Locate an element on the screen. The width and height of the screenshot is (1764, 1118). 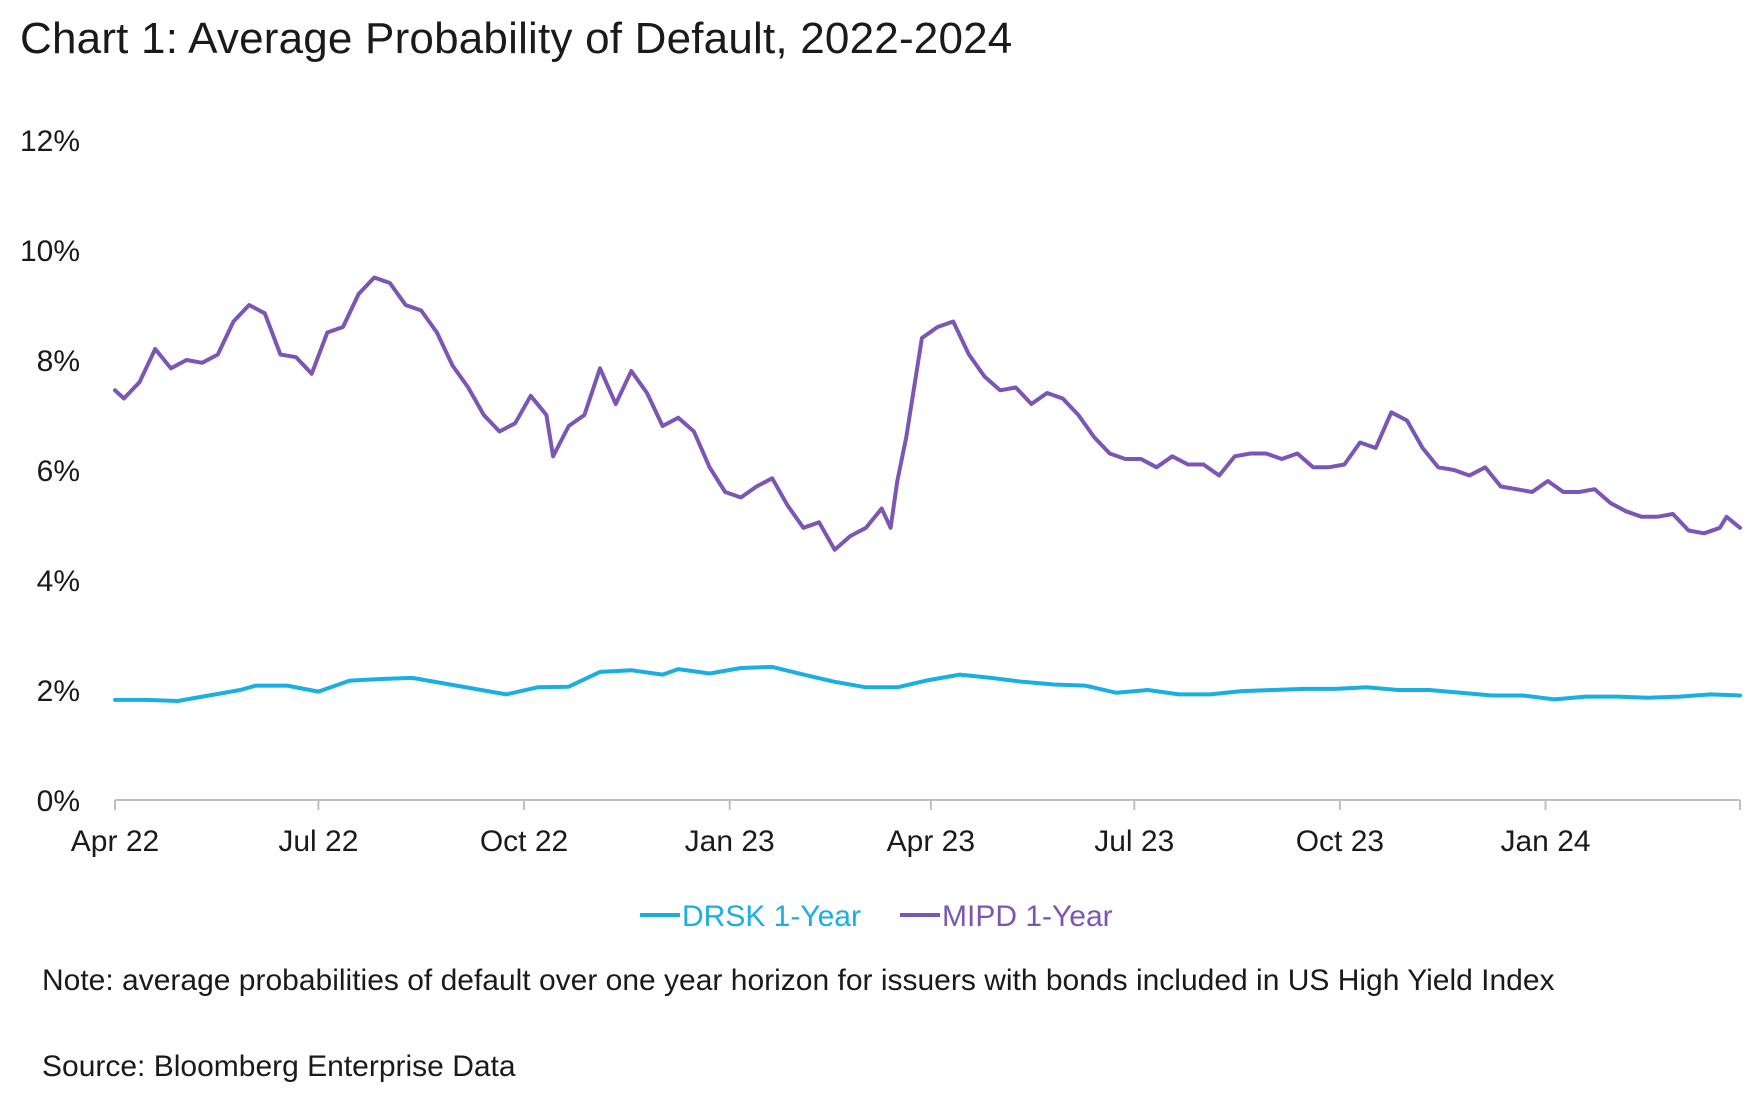
x-tick-label: Jul 23 is located at coordinates (1134, 841).